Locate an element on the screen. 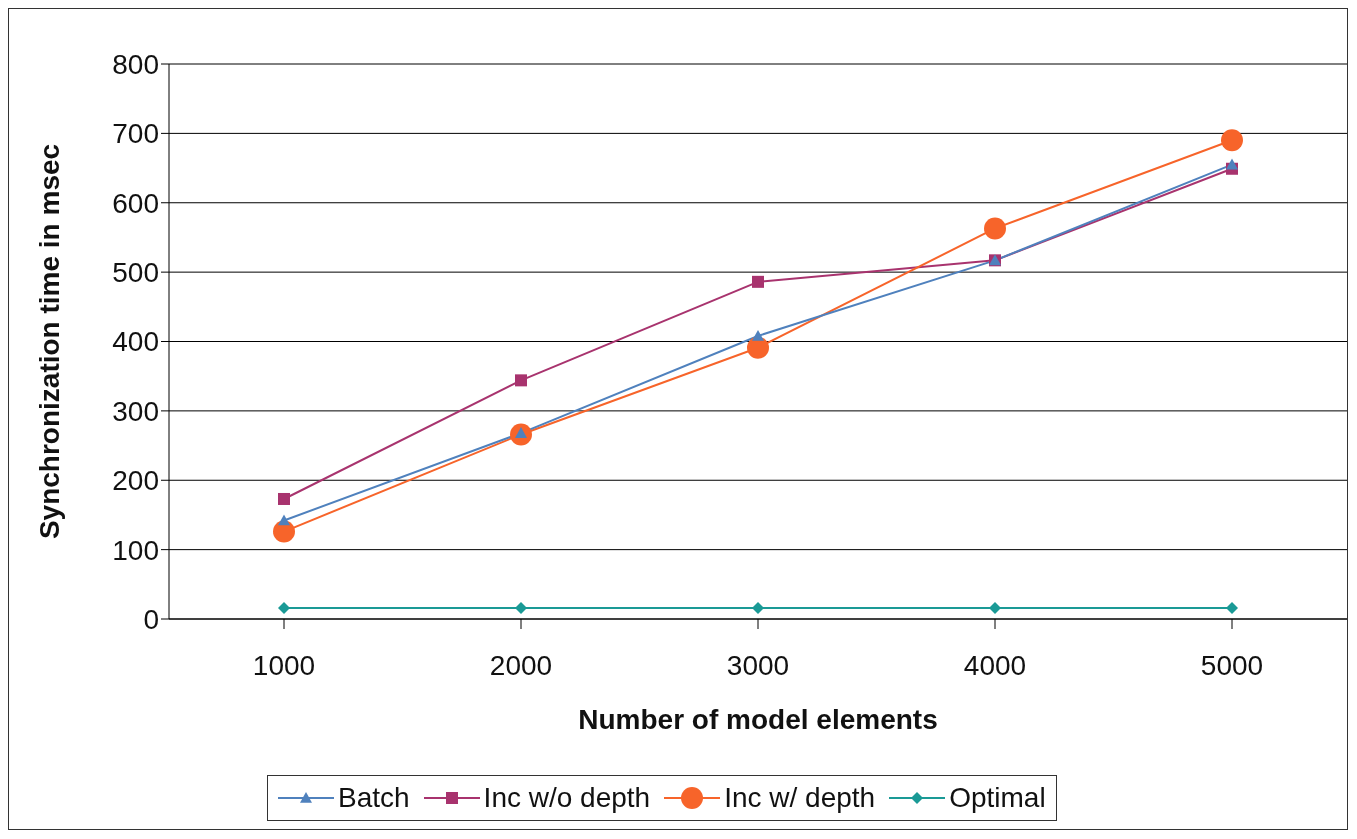 The image size is (1357, 839). y-tick-label: 600 is located at coordinates (135, 203).